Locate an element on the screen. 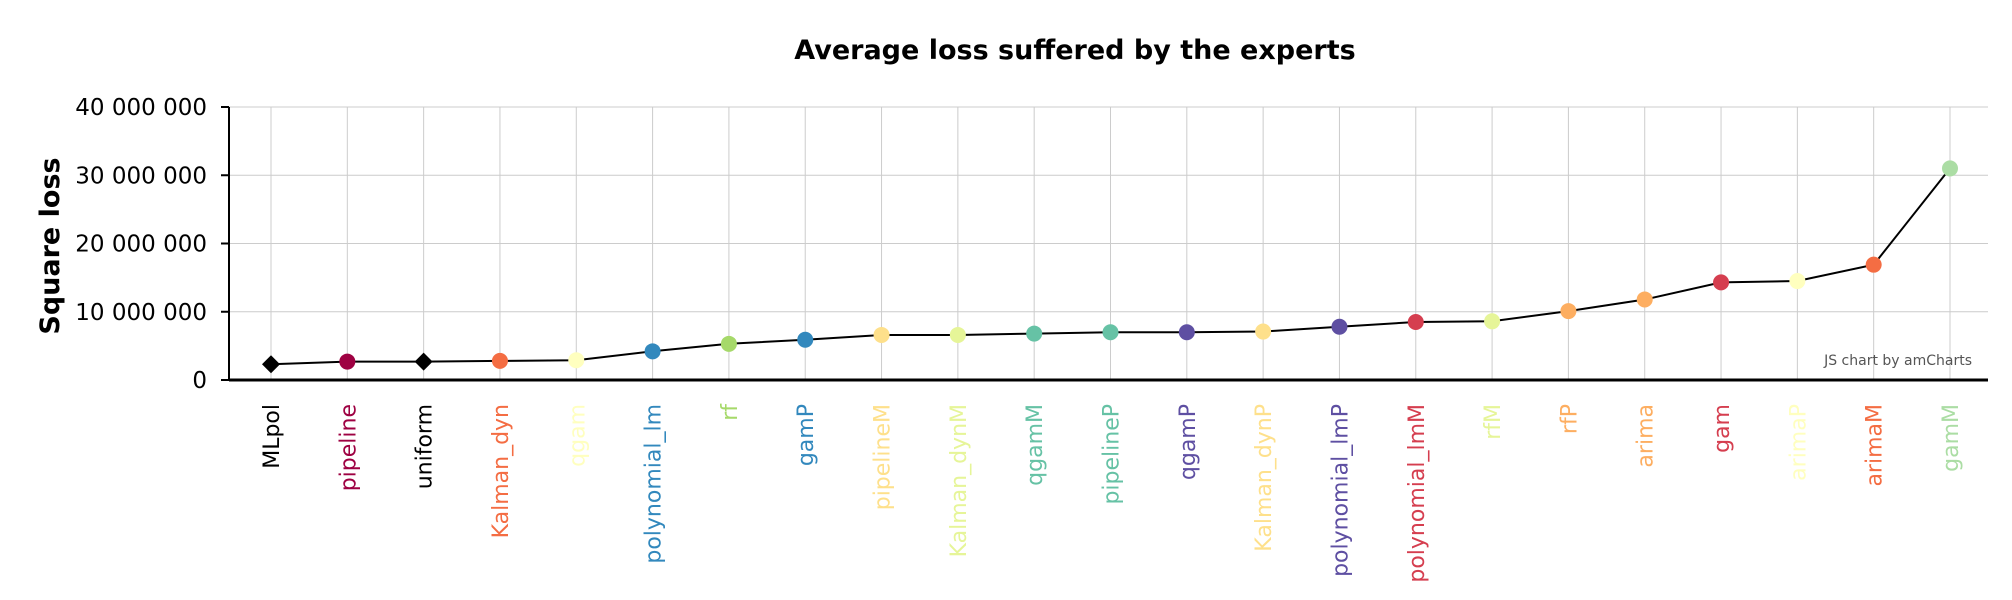 The height and width of the screenshot is (600, 2012). x-tick-label: uniform is located at coordinates (425, 446).